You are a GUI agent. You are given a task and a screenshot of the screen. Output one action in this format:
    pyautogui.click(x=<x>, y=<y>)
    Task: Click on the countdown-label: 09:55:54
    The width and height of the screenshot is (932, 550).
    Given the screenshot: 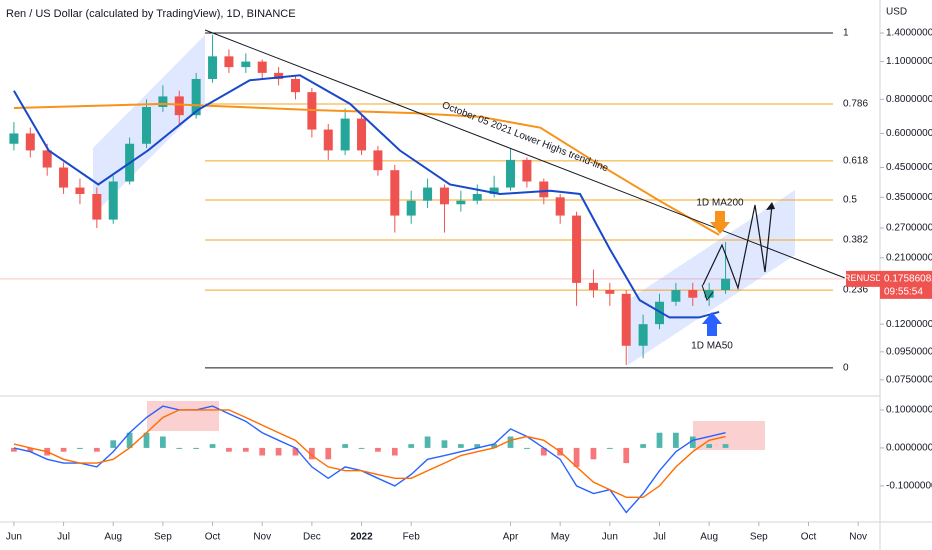 What is the action you would take?
    pyautogui.click(x=903, y=292)
    